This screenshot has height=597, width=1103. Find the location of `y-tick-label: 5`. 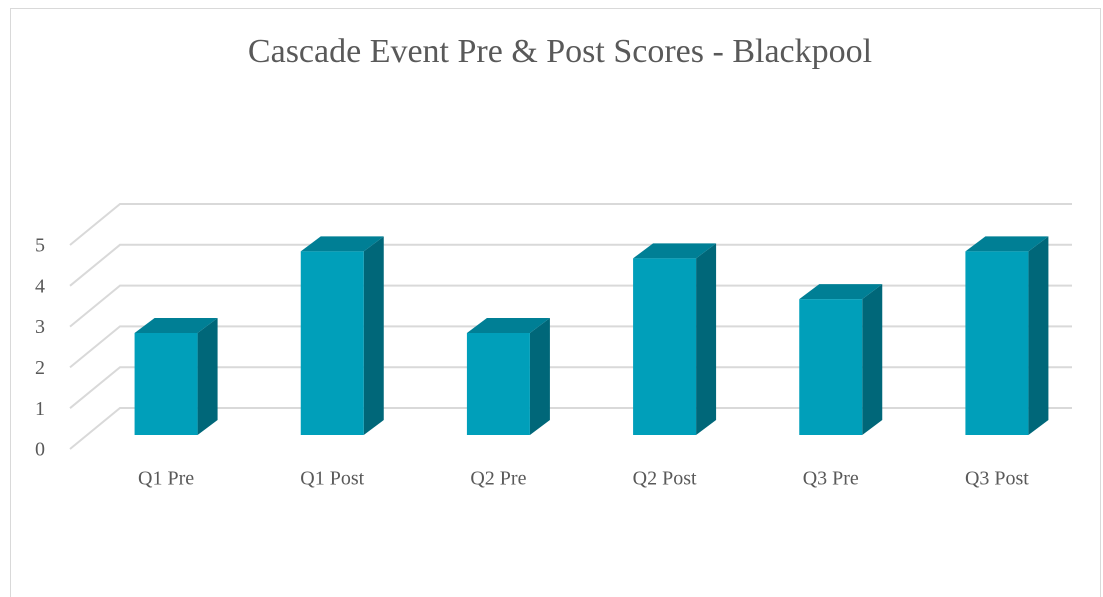

y-tick-label: 5 is located at coordinates (40, 246).